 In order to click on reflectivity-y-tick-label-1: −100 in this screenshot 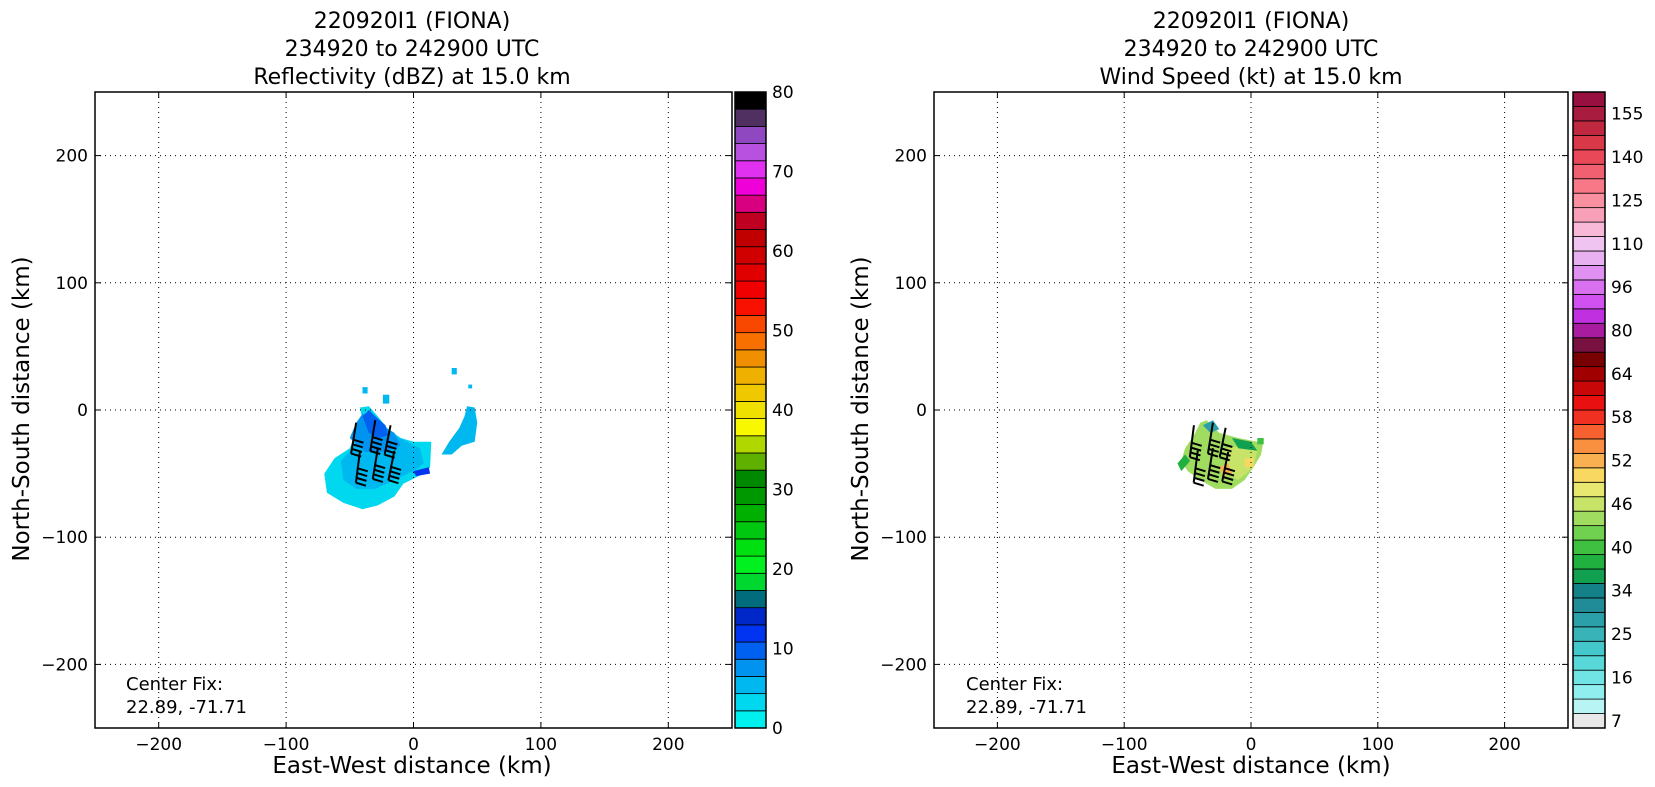, I will do `click(64, 538)`.